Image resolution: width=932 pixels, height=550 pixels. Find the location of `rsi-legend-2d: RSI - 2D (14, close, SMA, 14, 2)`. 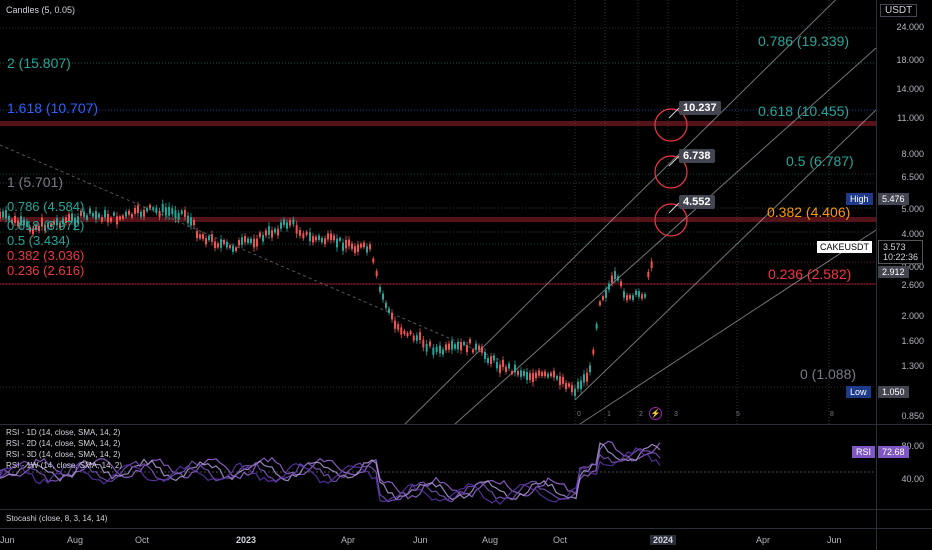

rsi-legend-2d: RSI - 2D (14, close, SMA, 14, 2) is located at coordinates (63, 443).